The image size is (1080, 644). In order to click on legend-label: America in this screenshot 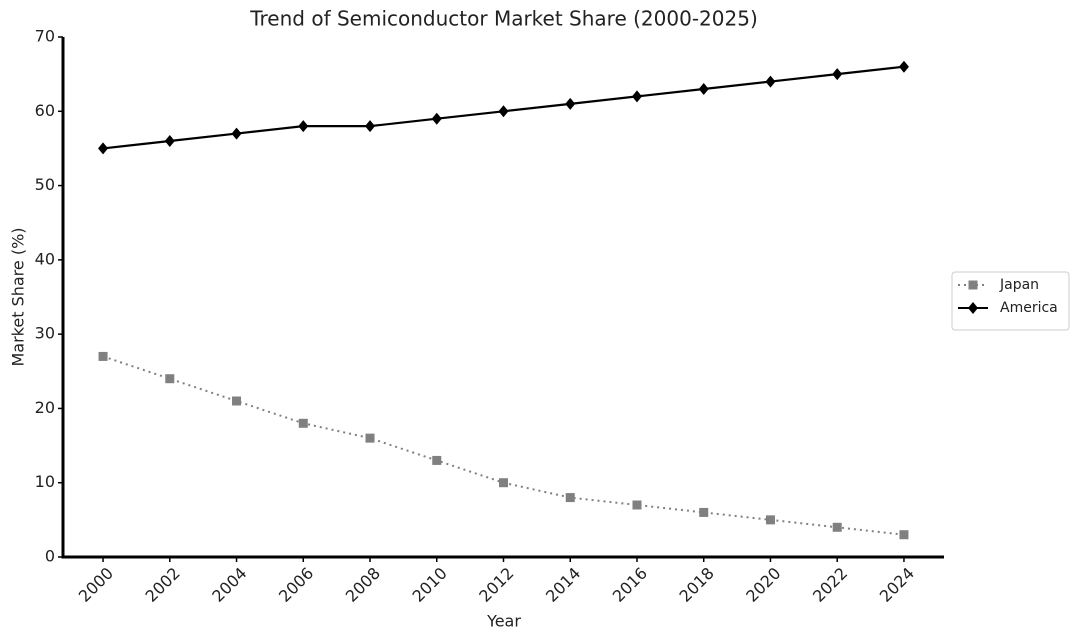, I will do `click(1029, 308)`.